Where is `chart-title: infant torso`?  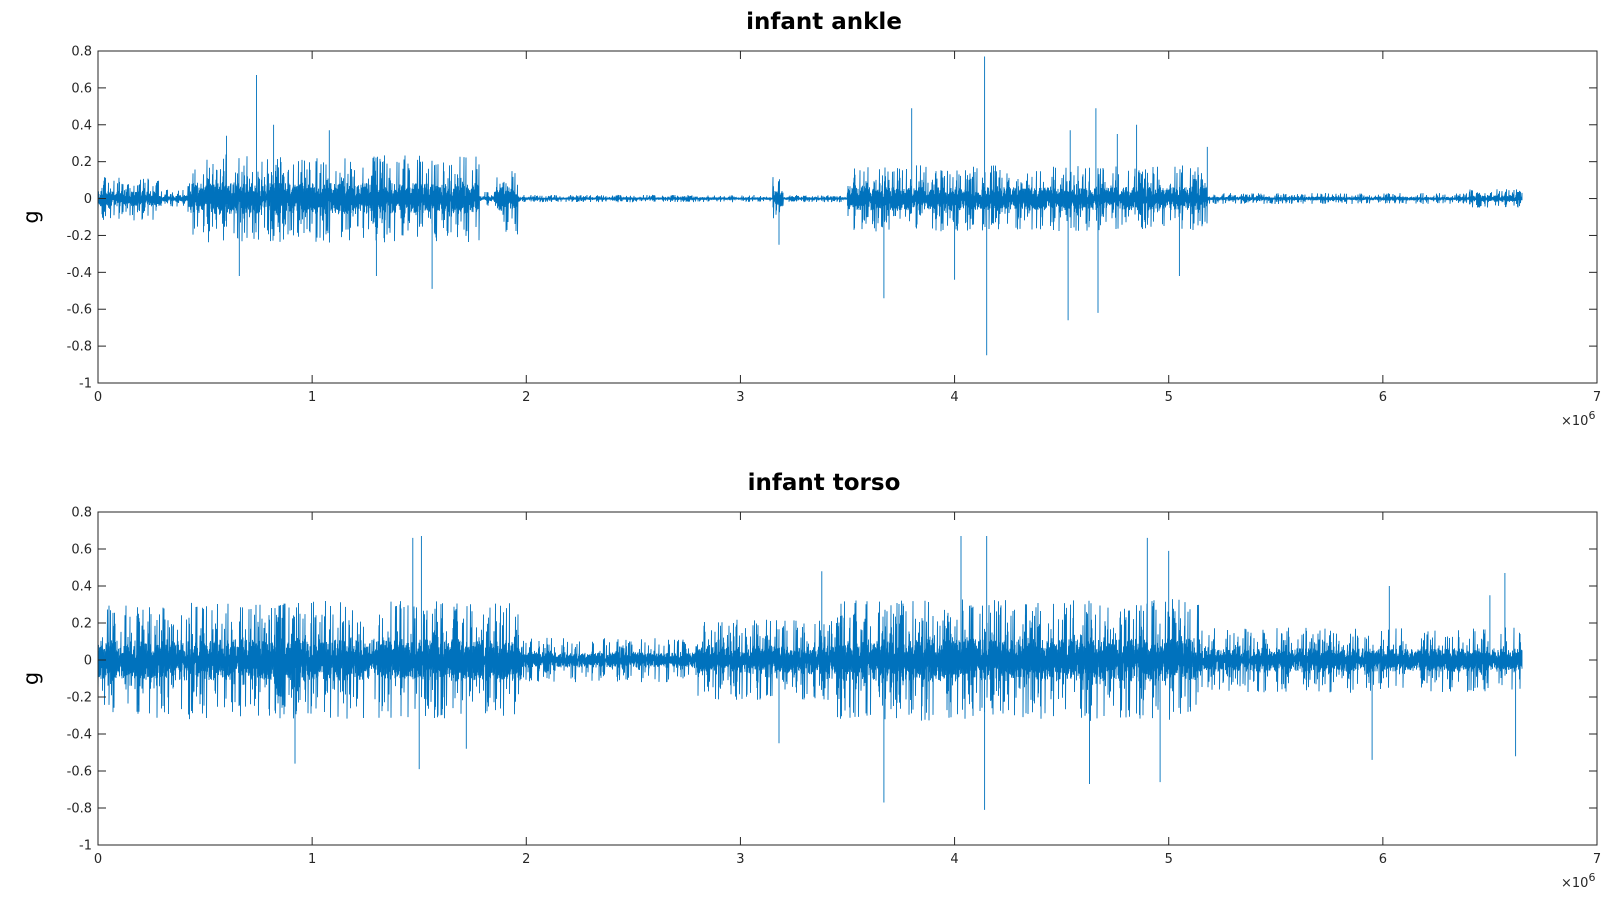 chart-title: infant torso is located at coordinates (824, 483).